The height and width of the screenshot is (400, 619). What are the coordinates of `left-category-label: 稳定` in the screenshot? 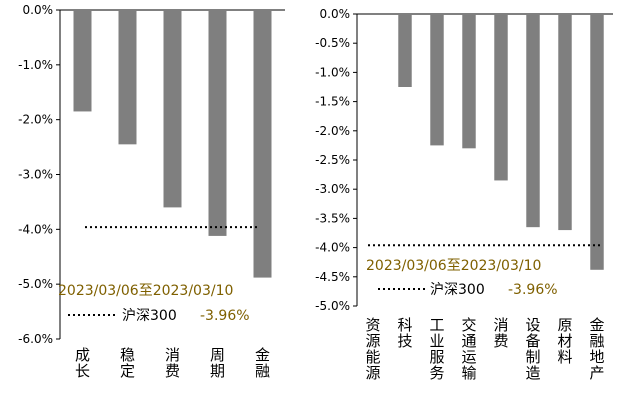 It's located at (127, 363).